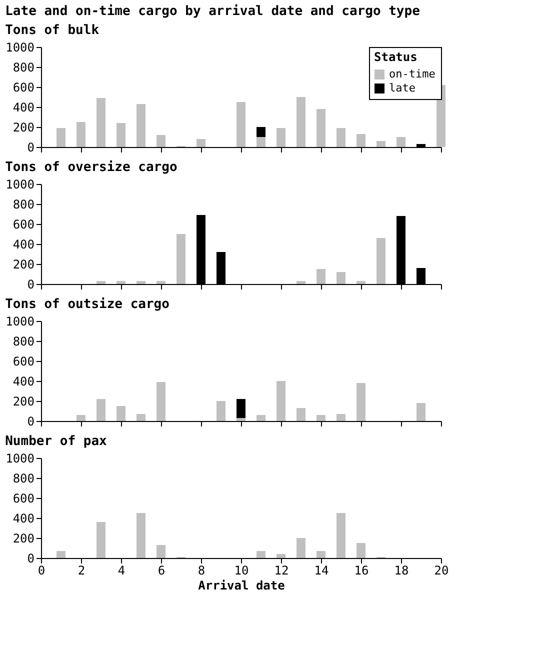 Image resolution: width=542 pixels, height=671 pixels. I want to click on x-tick-label: 18, so click(401, 571).